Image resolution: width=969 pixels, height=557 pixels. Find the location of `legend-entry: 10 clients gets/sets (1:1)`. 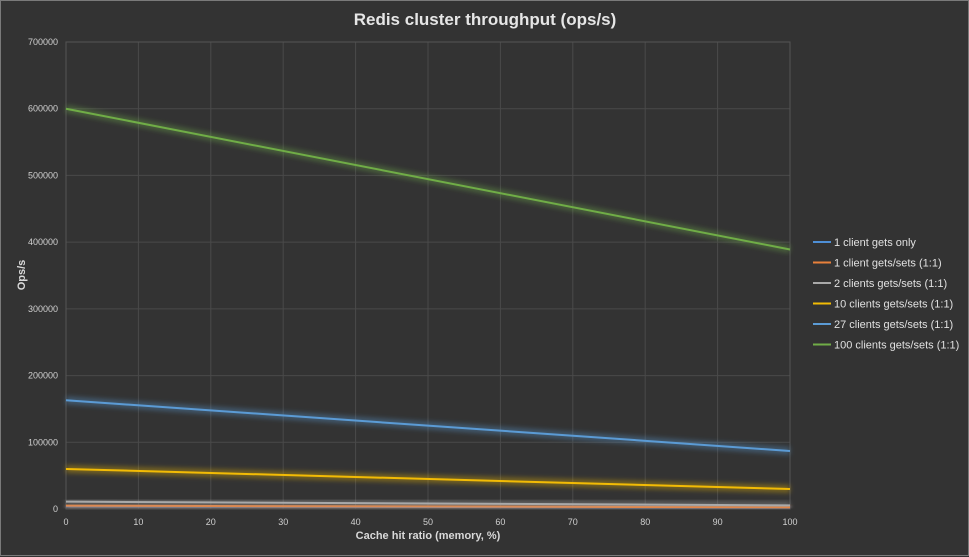

legend-entry: 10 clients gets/sets (1:1) is located at coordinates (893, 305).